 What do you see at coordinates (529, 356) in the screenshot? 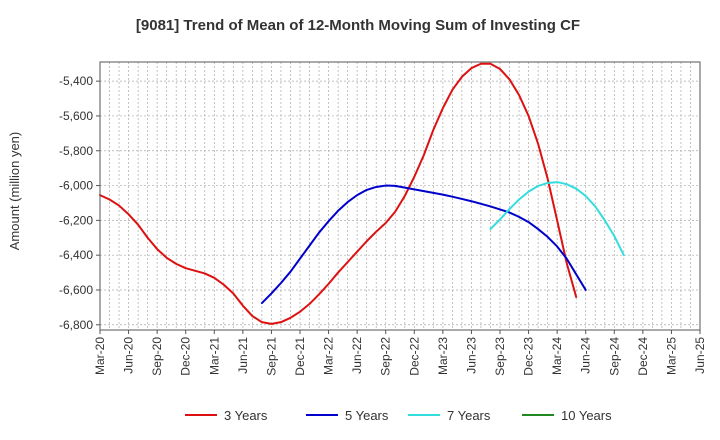
I see `x-tick-label: Dec-23` at bounding box center [529, 356].